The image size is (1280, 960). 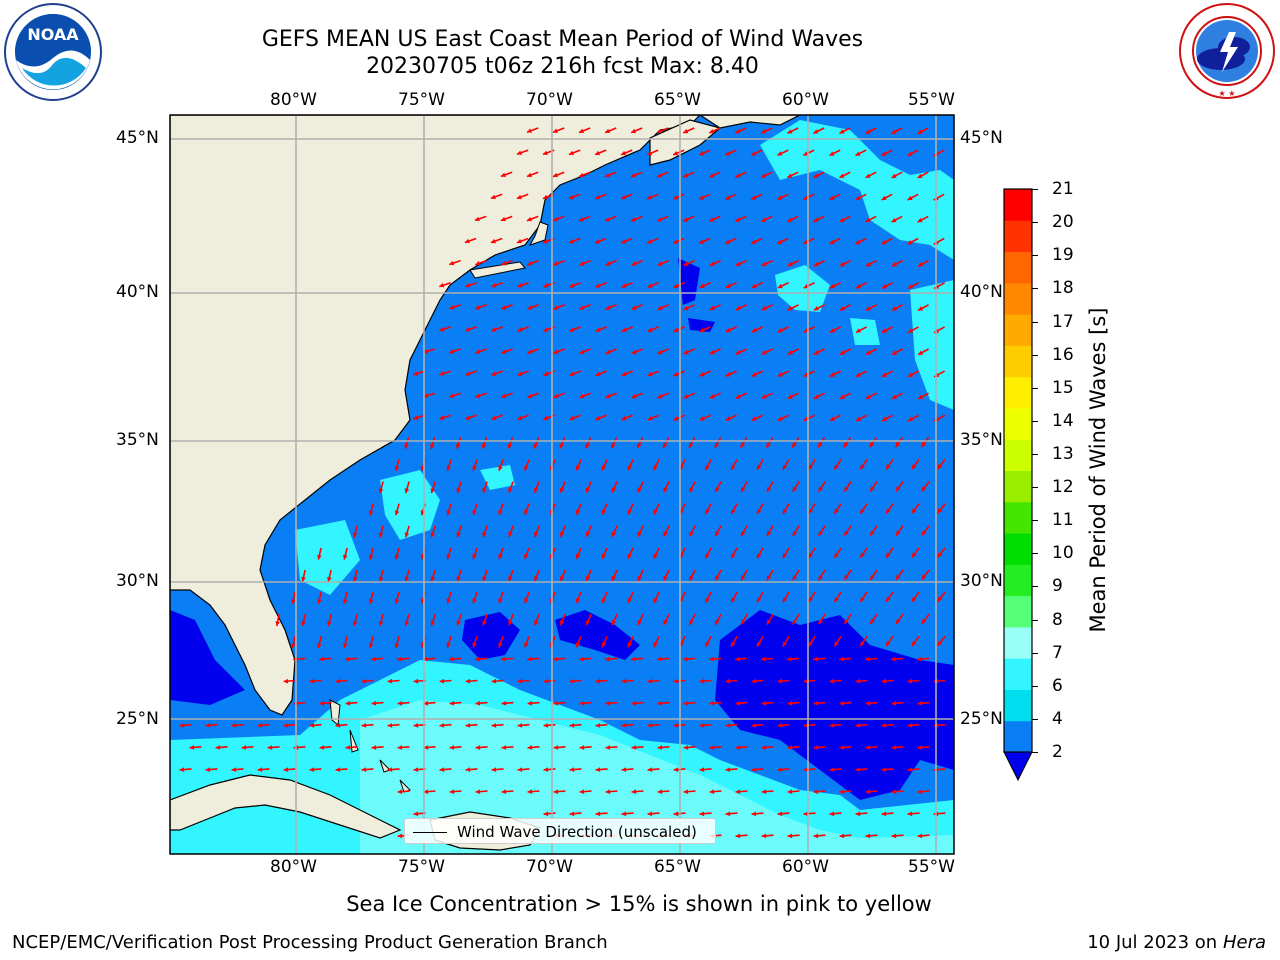 I want to click on legend-box: Wind Wave Direction (unscaled), so click(x=560, y=831).